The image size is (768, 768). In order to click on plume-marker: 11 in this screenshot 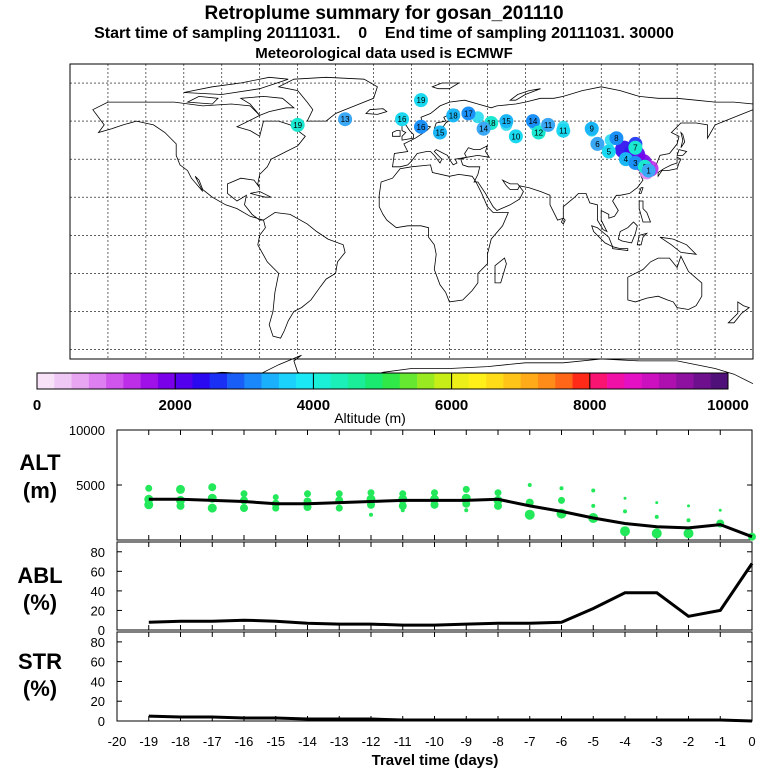, I will do `click(548, 124)`.